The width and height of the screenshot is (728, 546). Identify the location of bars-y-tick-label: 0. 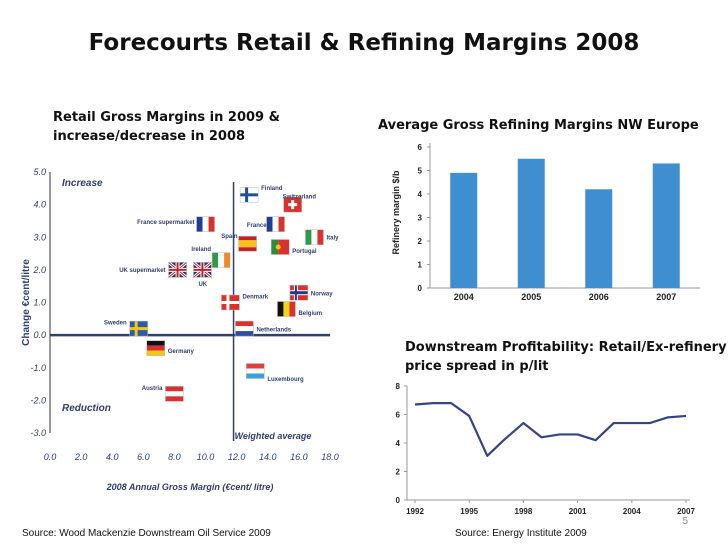
(420, 288).